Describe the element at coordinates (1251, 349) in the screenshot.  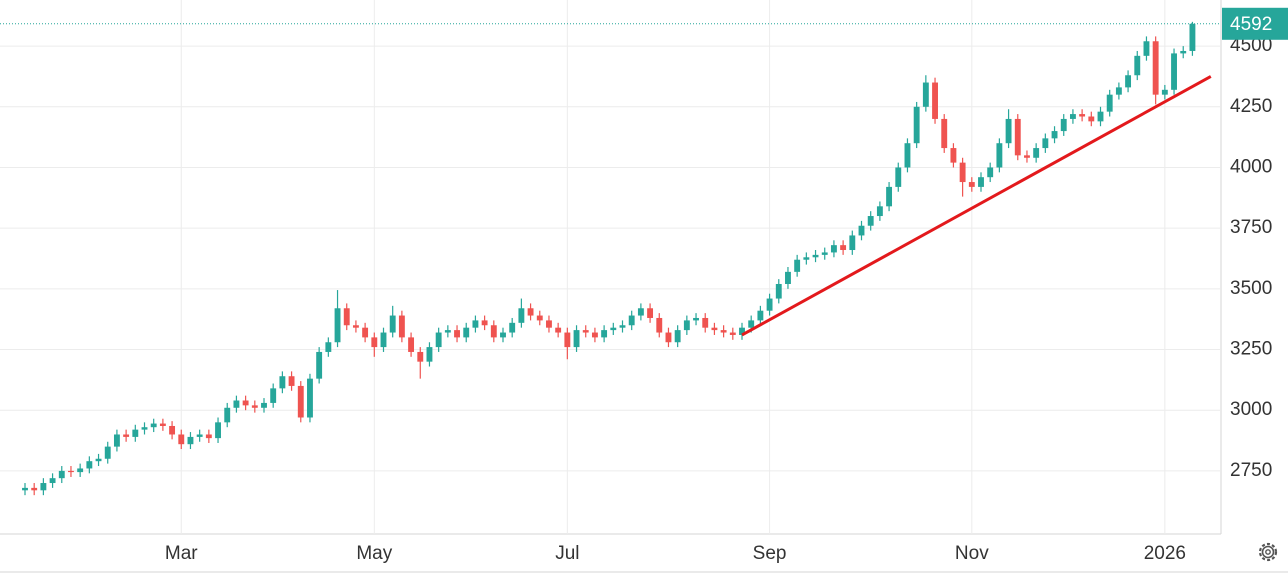
I see `y-tick-label: 3250` at that location.